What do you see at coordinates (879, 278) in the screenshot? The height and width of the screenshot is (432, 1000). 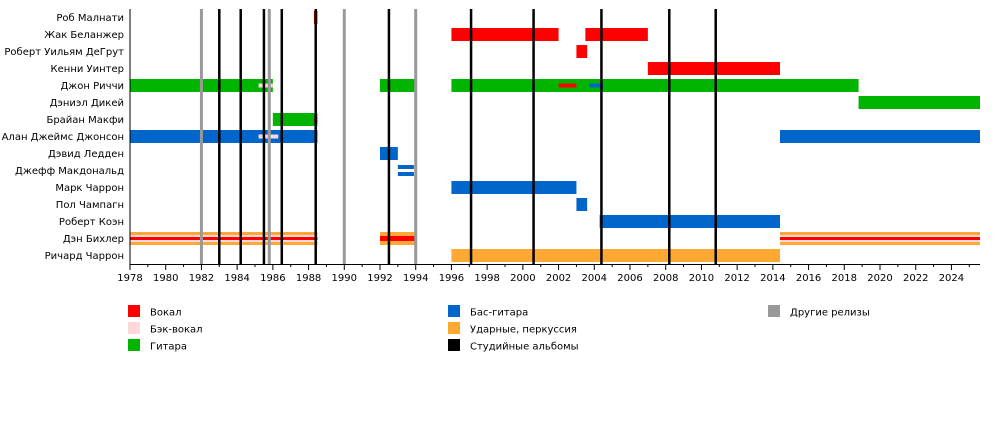 I see `x-tick-label: 2020` at bounding box center [879, 278].